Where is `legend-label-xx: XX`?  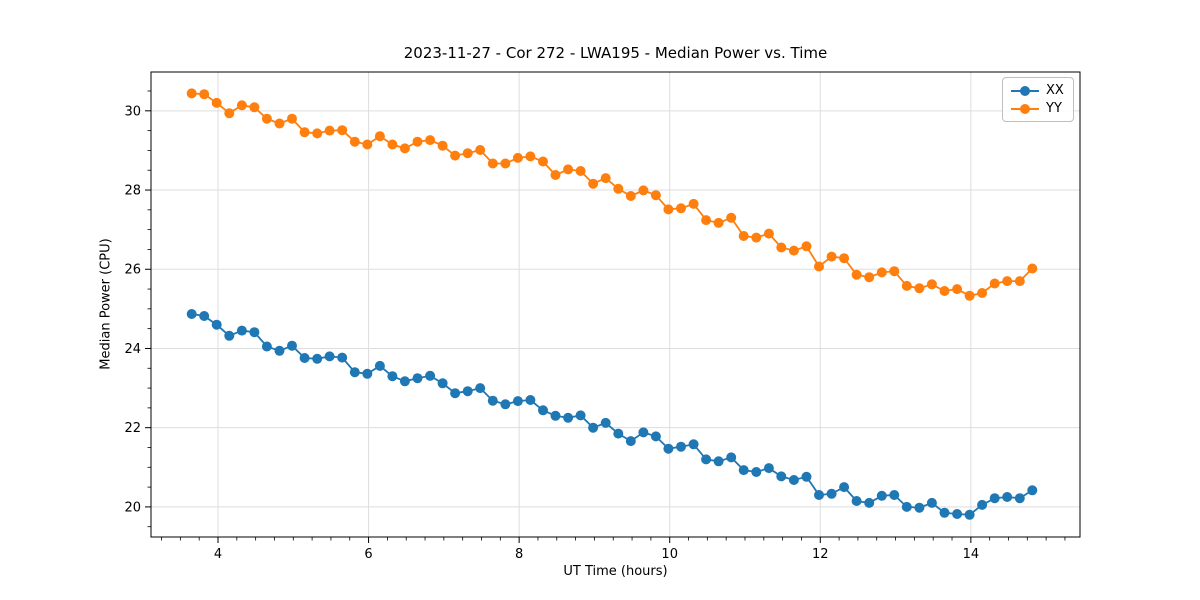
legend-label-xx: XX is located at coordinates (1055, 90).